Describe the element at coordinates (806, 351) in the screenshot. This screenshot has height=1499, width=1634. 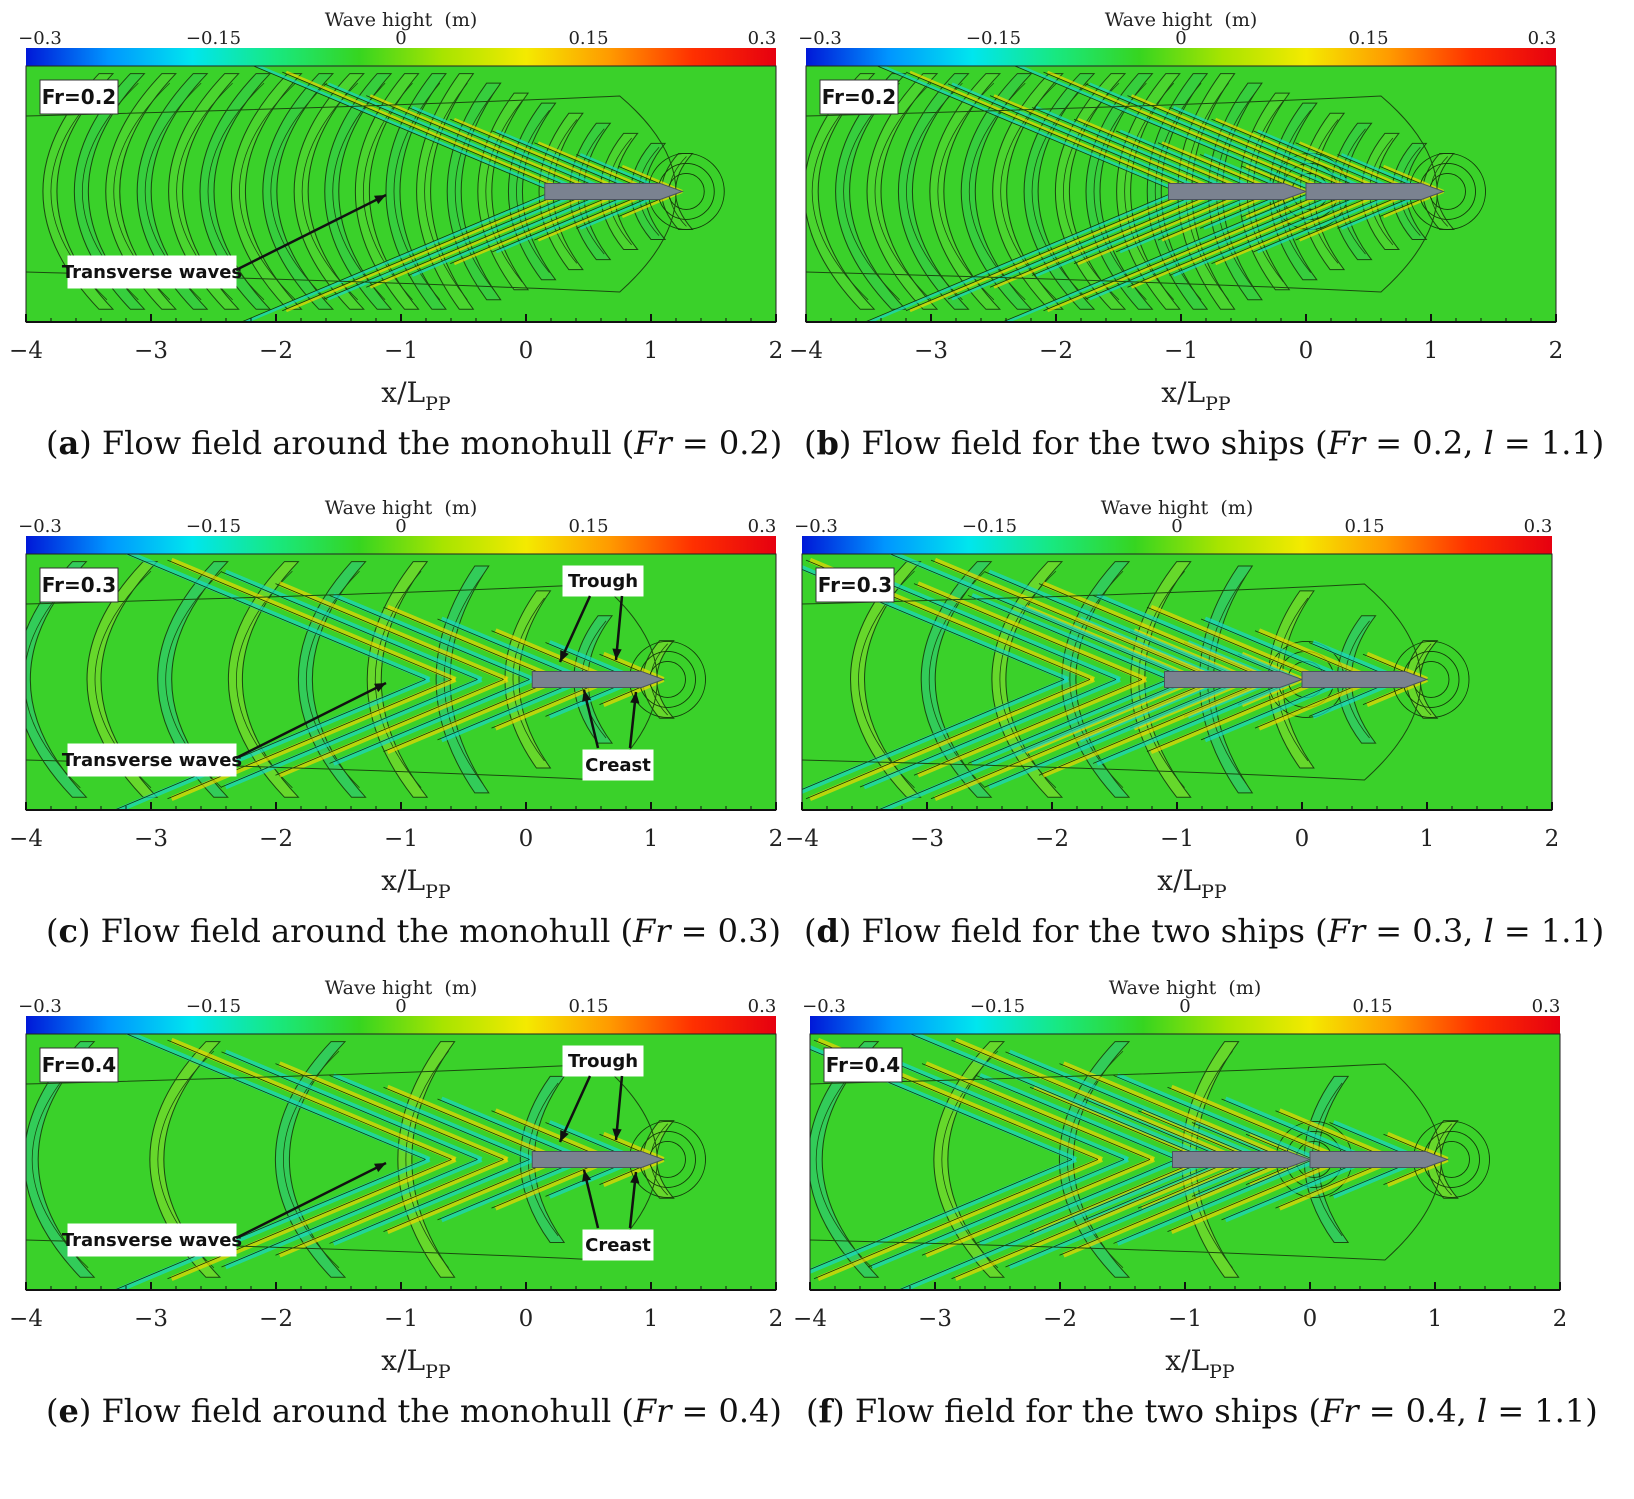
I see `x-axis-tick-label: −4` at that location.